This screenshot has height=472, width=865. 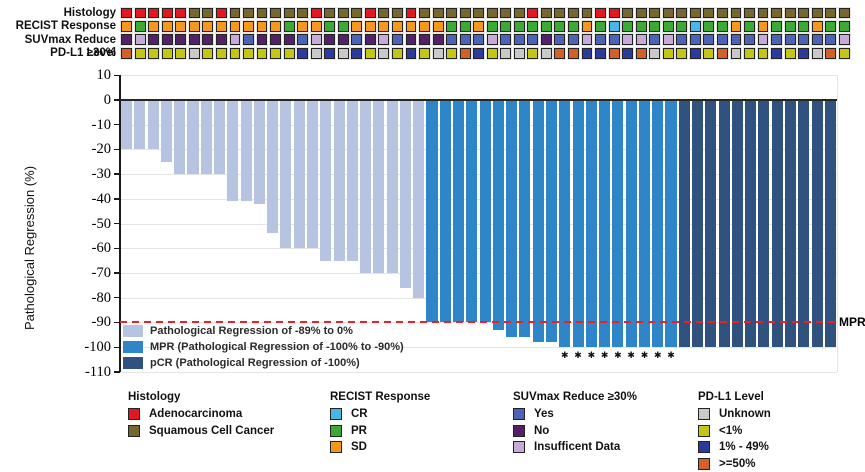 What do you see at coordinates (70, 46) in the screenshot?
I see `track-label: SUVmax Reduce ≥30%` at bounding box center [70, 46].